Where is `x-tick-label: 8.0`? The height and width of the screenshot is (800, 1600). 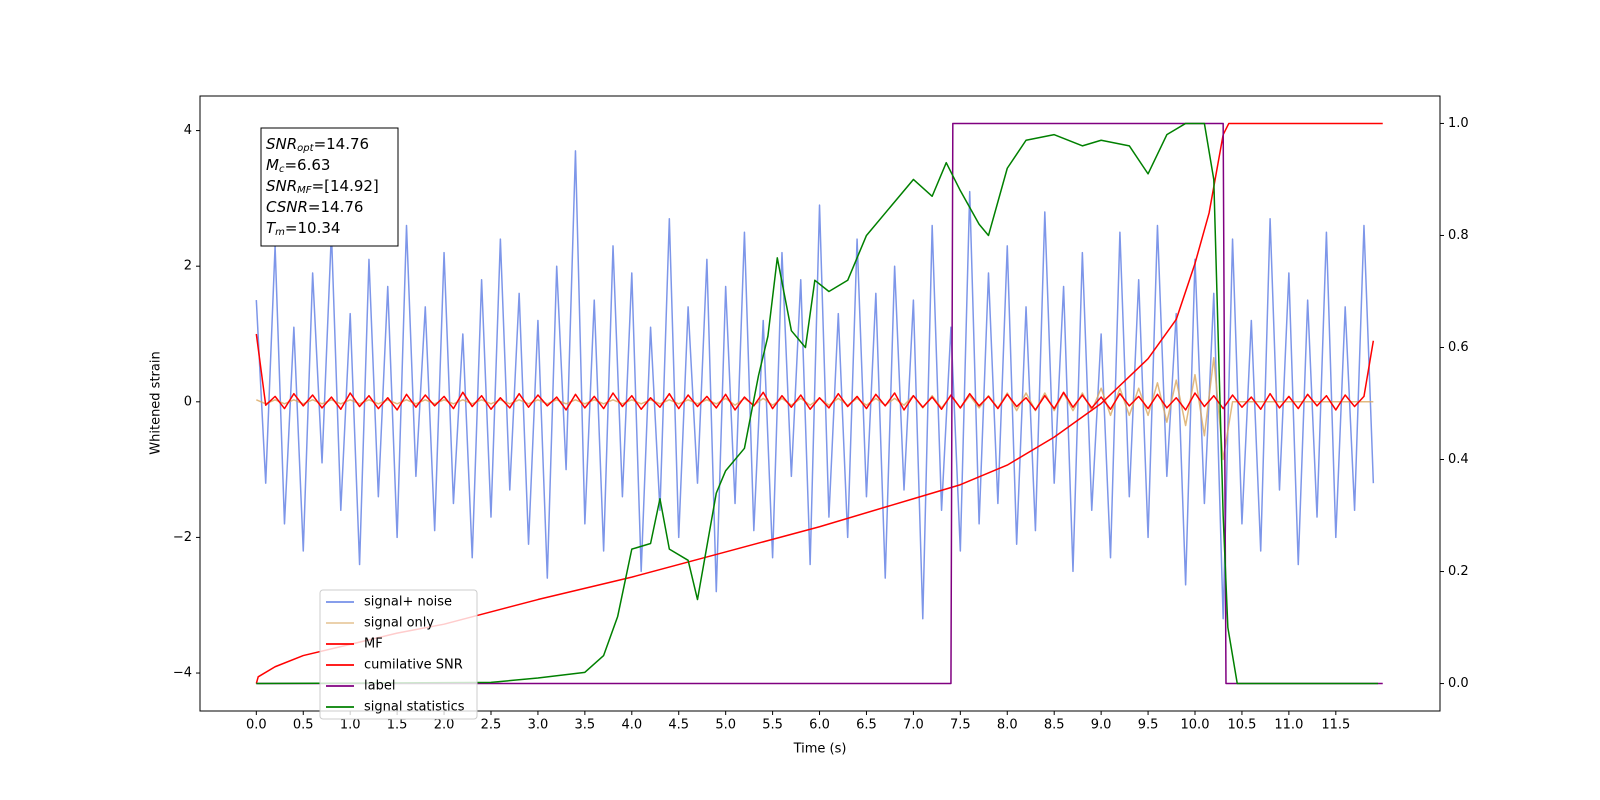 x-tick-label: 8.0 is located at coordinates (1007, 725).